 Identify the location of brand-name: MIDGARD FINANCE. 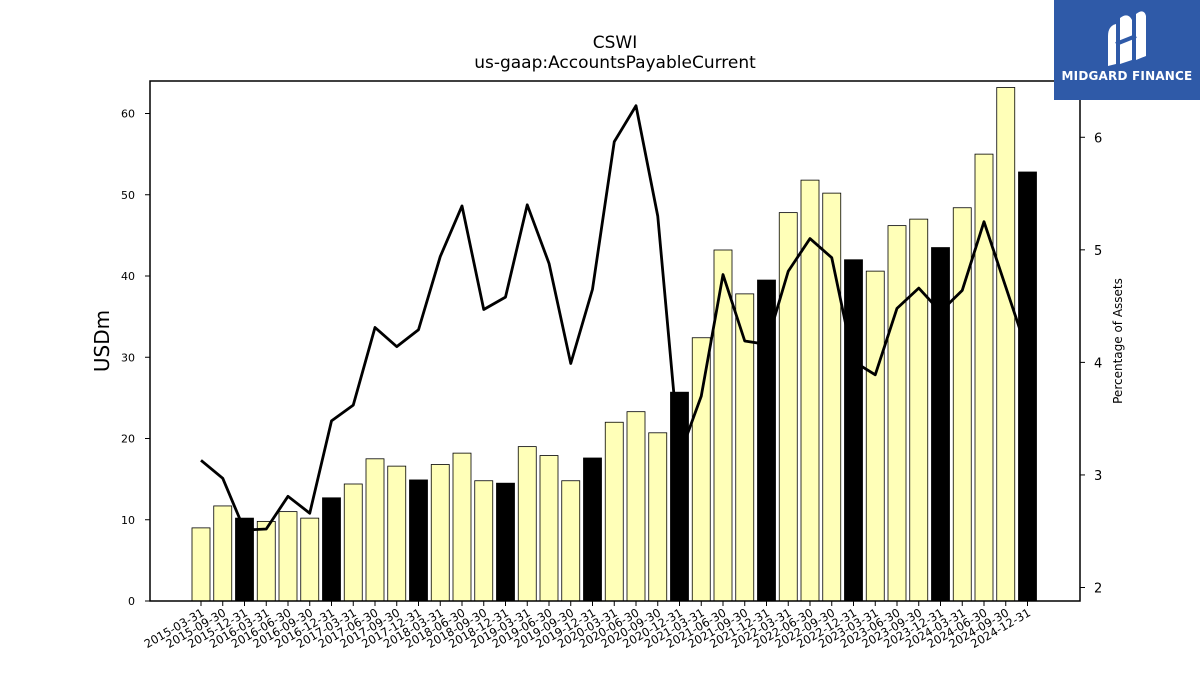
(1127, 76).